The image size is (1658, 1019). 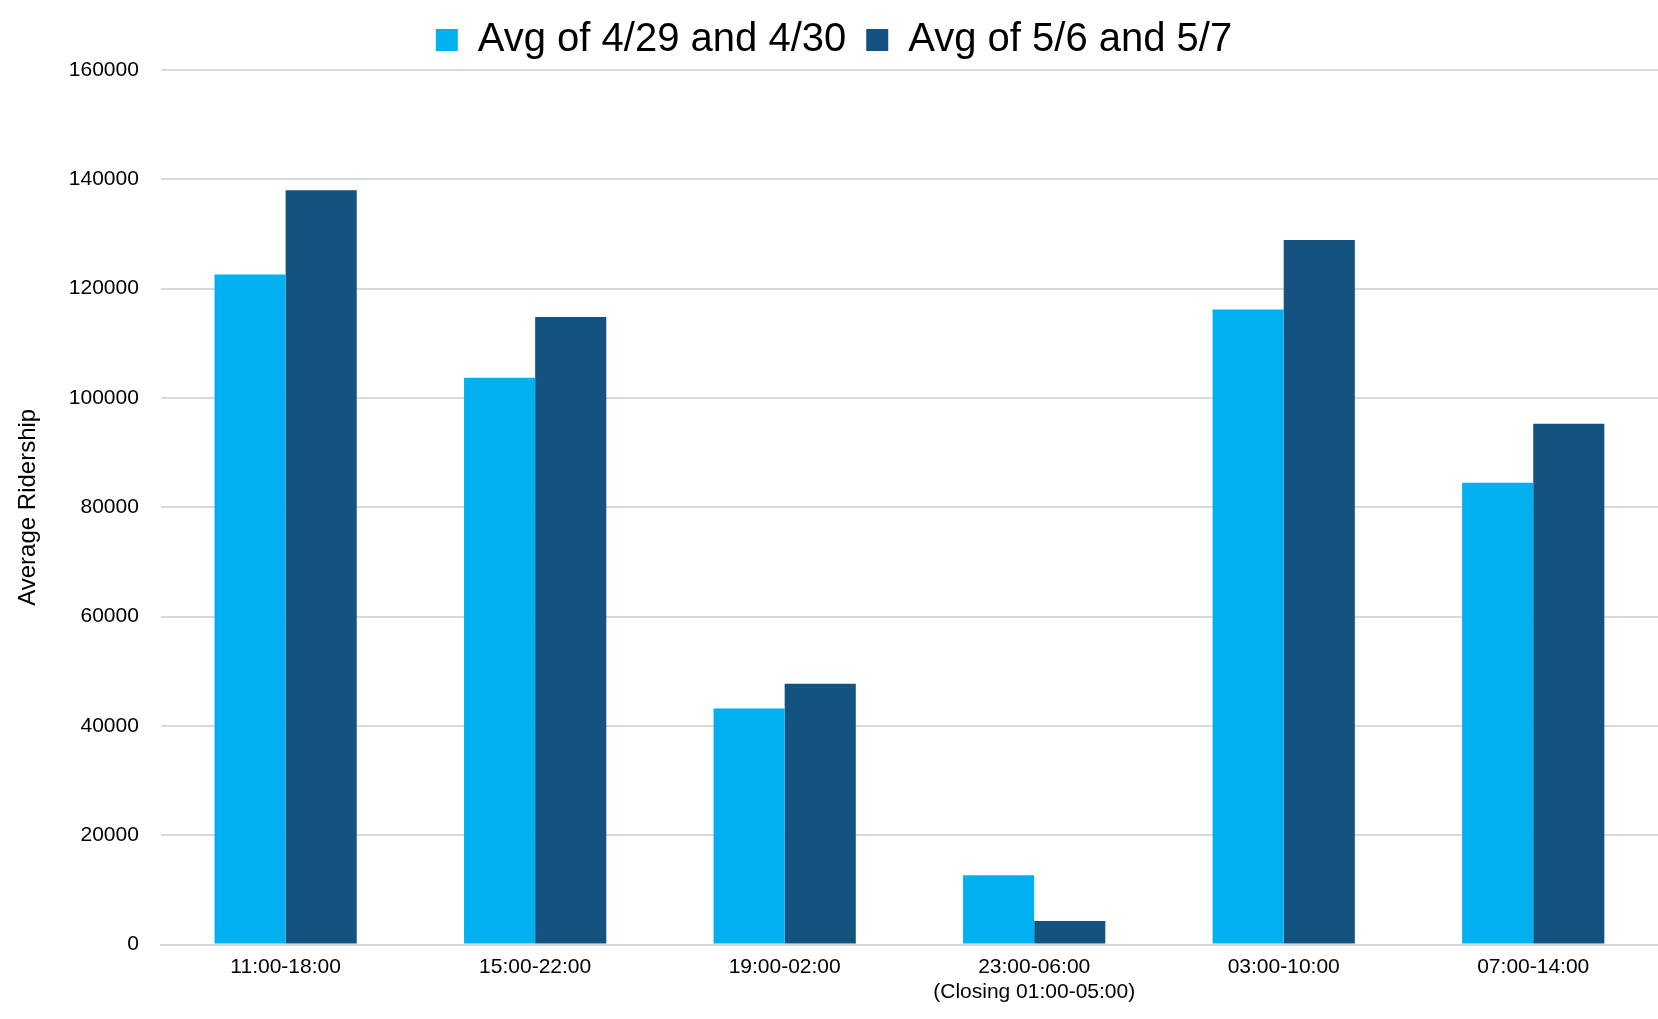 I want to click on x-tick-label: 15:00-22:00, so click(x=535, y=965).